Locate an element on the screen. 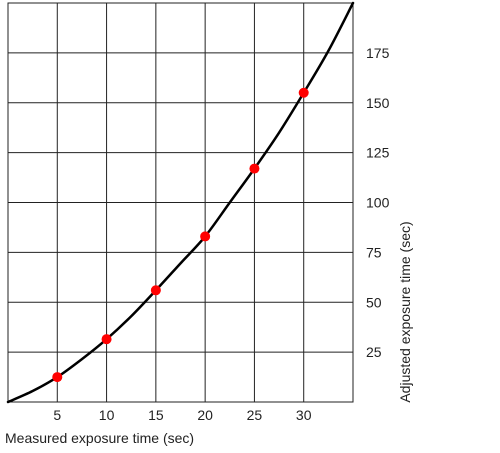 This screenshot has height=453, width=500. y-tick-label: 125 is located at coordinates (378, 153).